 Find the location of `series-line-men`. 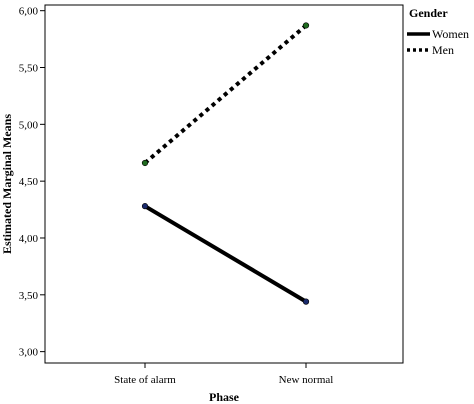

series-line-men is located at coordinates (225, 94).